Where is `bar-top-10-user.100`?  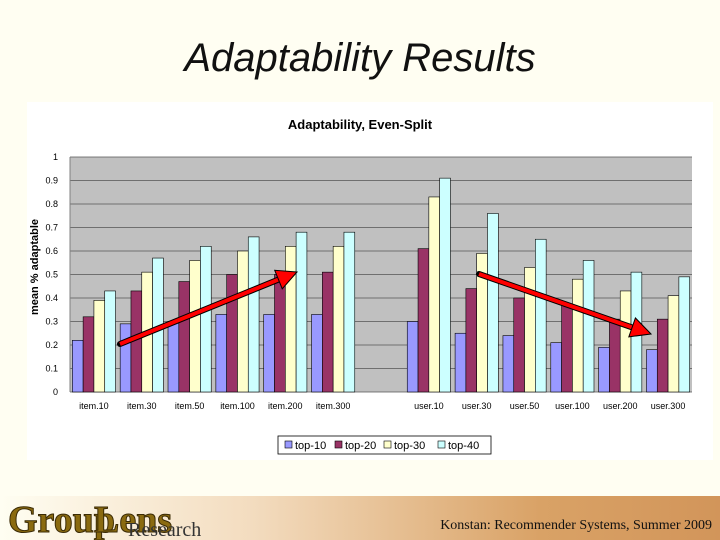
bar-top-10-user.100 is located at coordinates (556, 367).